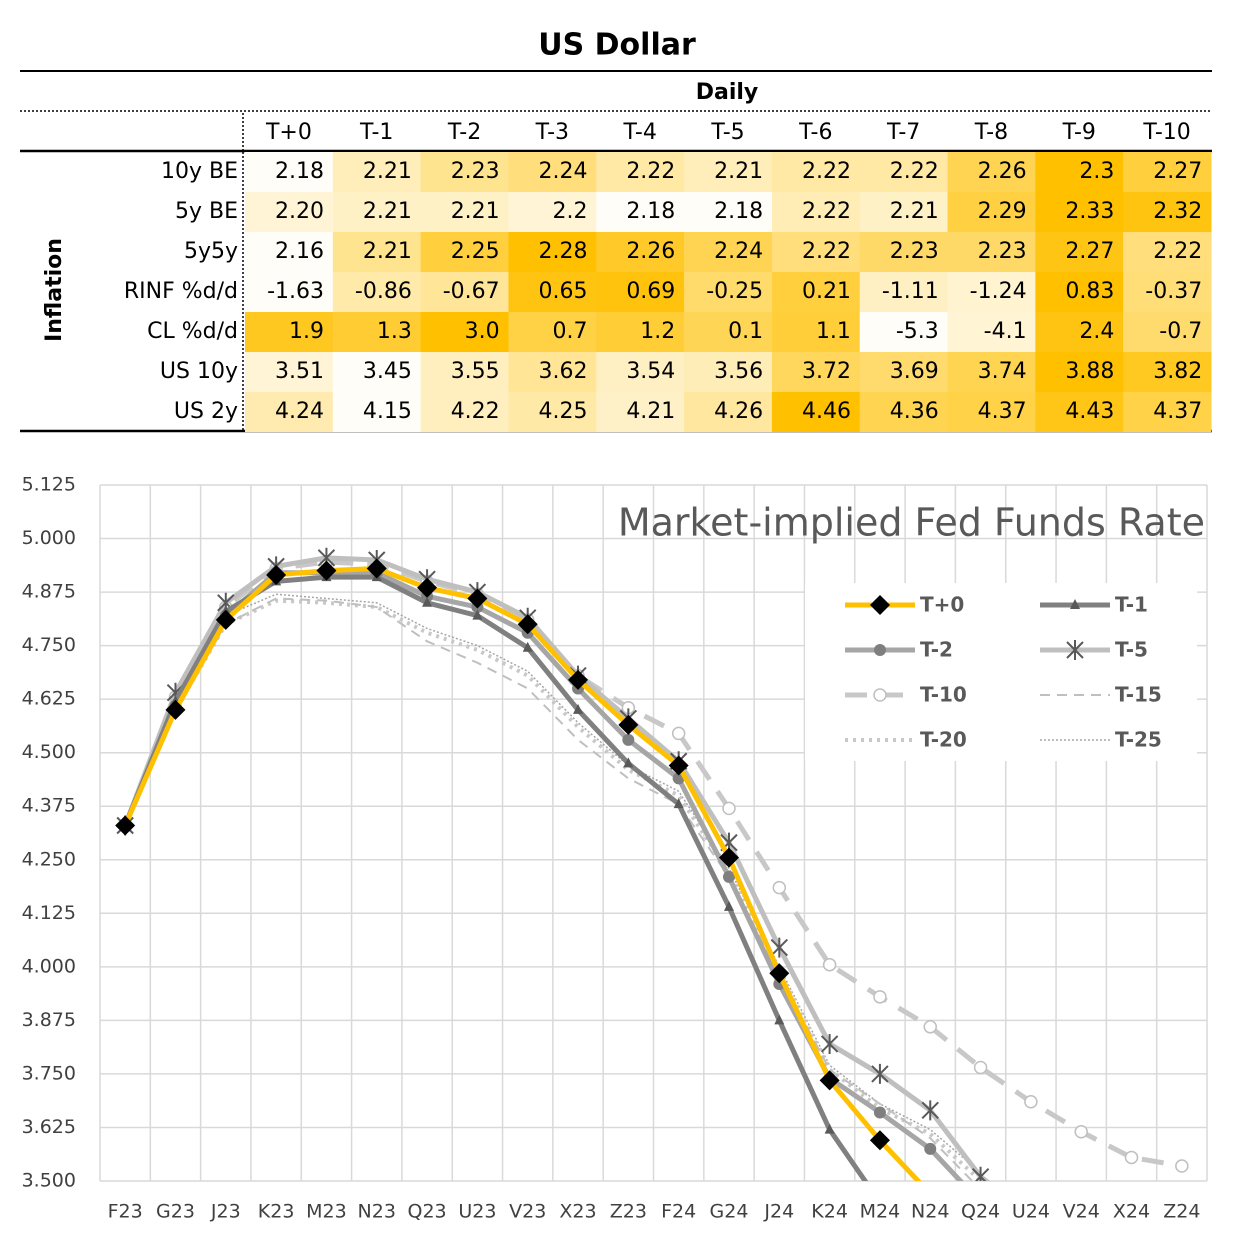 The width and height of the screenshot is (1234, 1240). What do you see at coordinates (295, 291) in the screenshot?
I see `cell-value: -1.63` at bounding box center [295, 291].